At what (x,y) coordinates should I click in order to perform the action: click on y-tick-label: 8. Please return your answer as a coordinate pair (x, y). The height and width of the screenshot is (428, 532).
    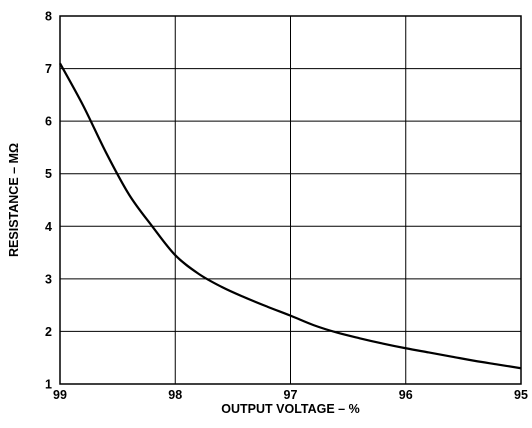
    Looking at the image, I should click on (48, 17).